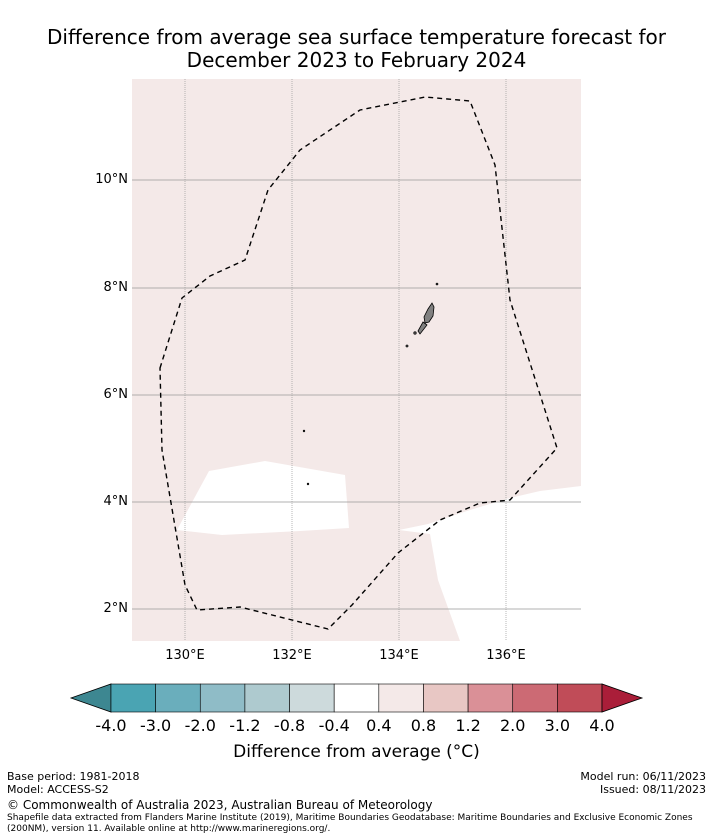 This screenshot has width=713, height=839. Describe the element at coordinates (379, 725) in the screenshot. I see `colorbar-tick-label: 0.4` at that location.